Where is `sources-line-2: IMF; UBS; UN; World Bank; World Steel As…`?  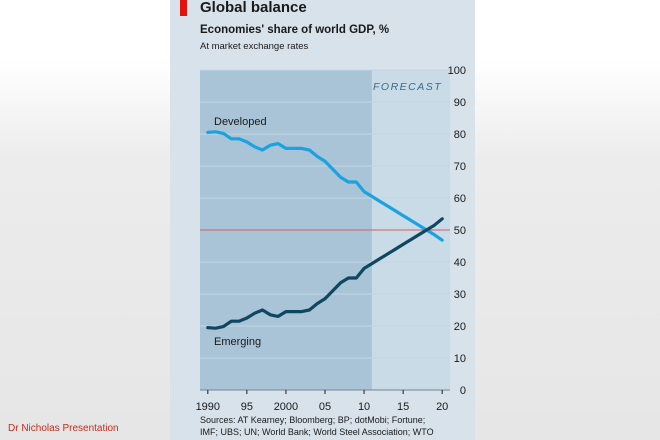 sources-line-2: IMF; UBS; UN; World Bank; World Steel As… is located at coordinates (317, 432).